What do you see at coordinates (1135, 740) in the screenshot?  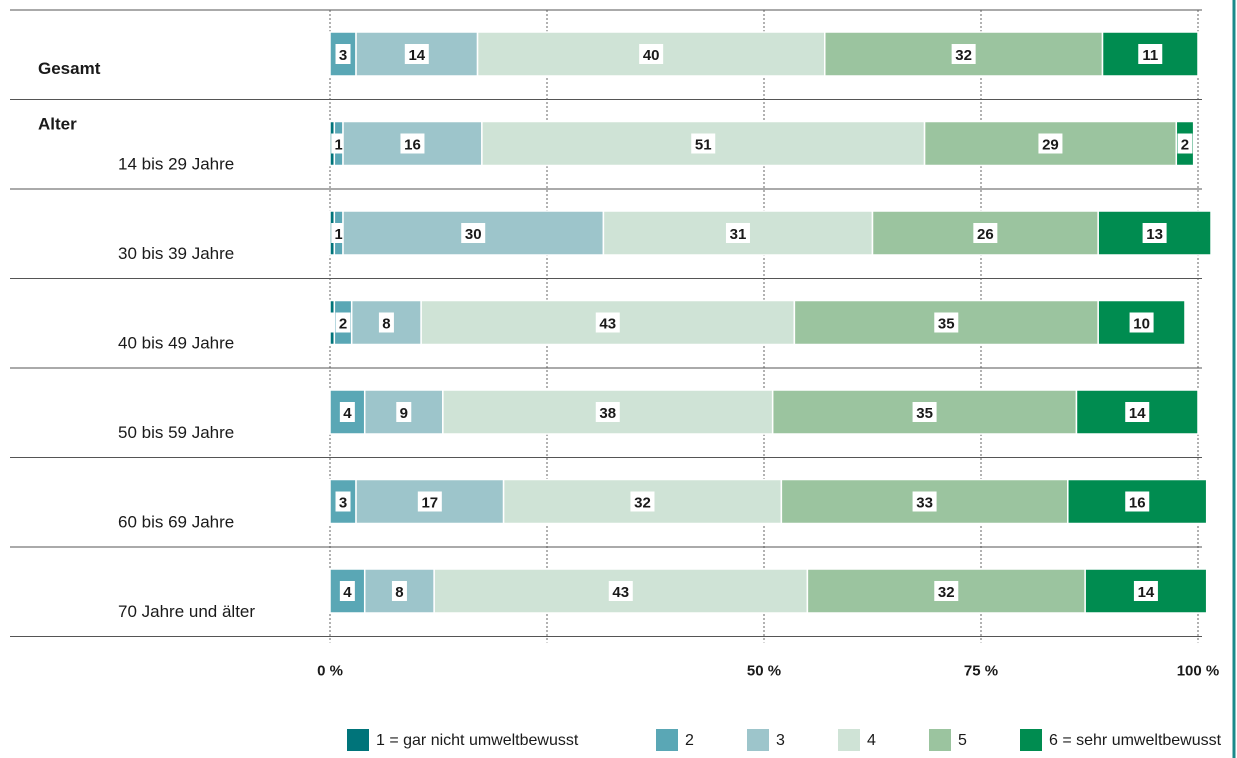 I see `legend-label: 6 = sehr umweltbewusst` at bounding box center [1135, 740].